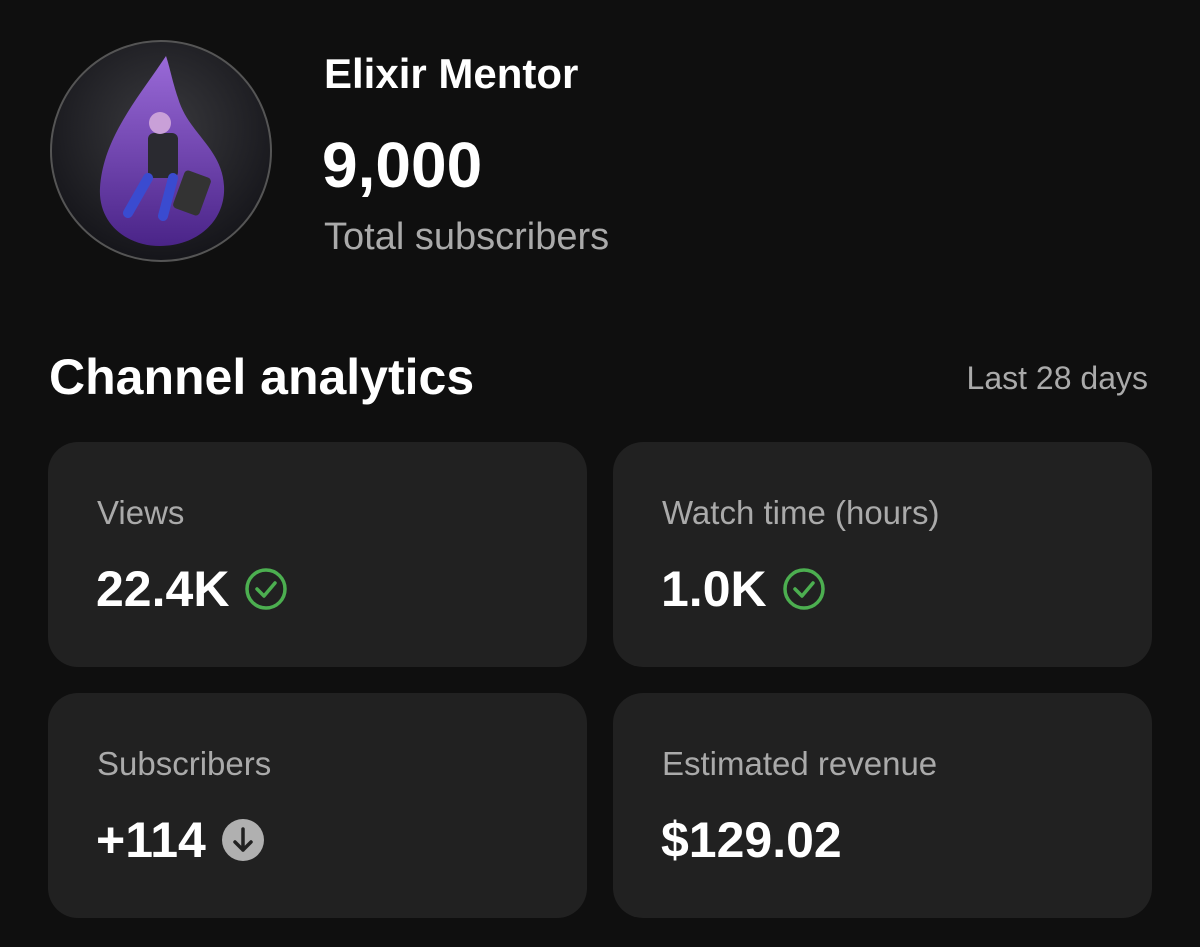 The height and width of the screenshot is (947, 1200). I want to click on metric-label: Estimated revenue, so click(800, 763).